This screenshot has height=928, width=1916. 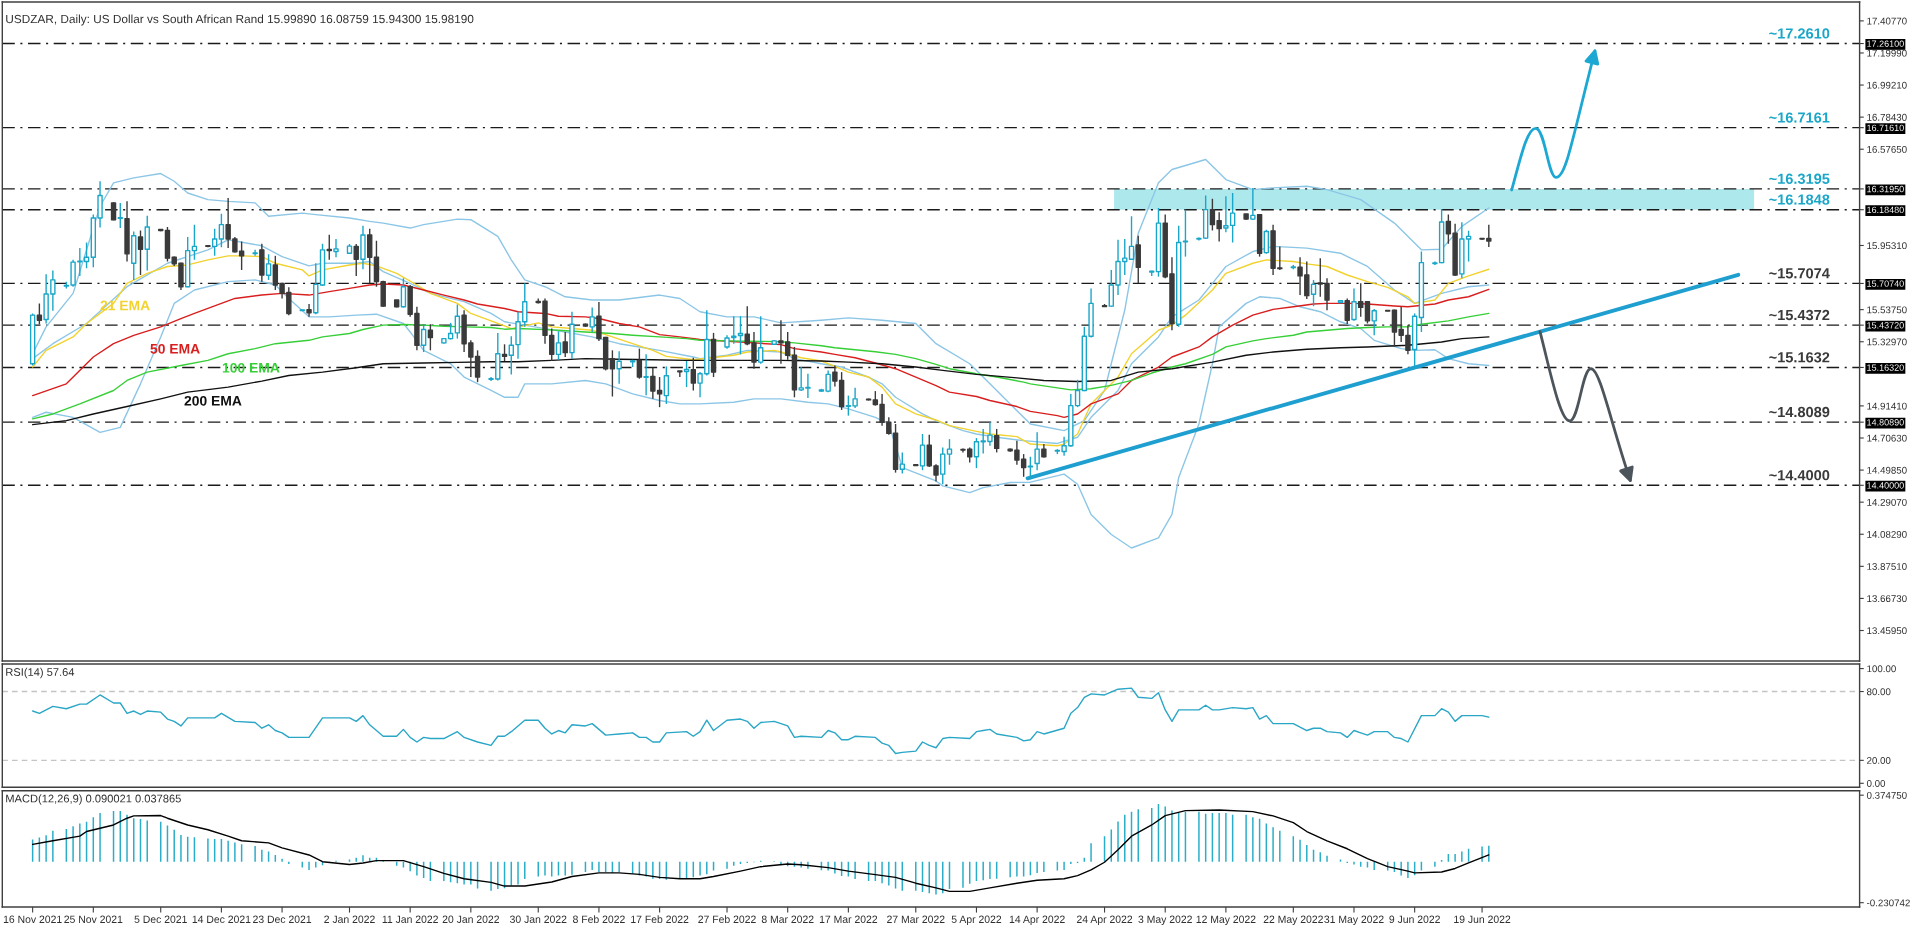 I want to click on ref-line-label: ~14.4000, so click(x=1799, y=475).